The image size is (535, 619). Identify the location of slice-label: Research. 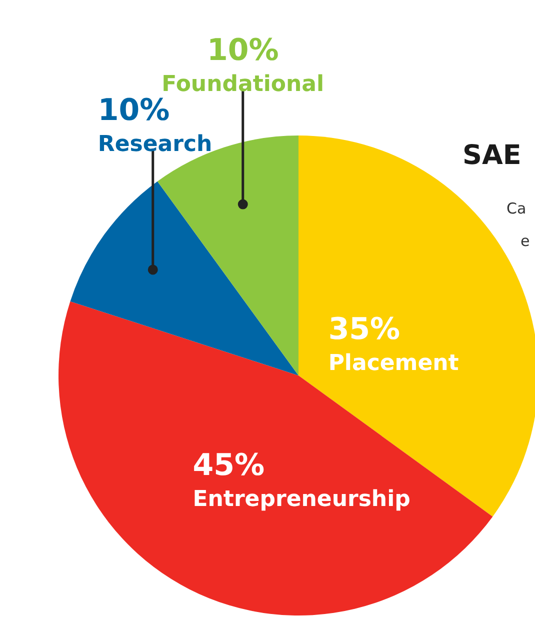
(155, 144).